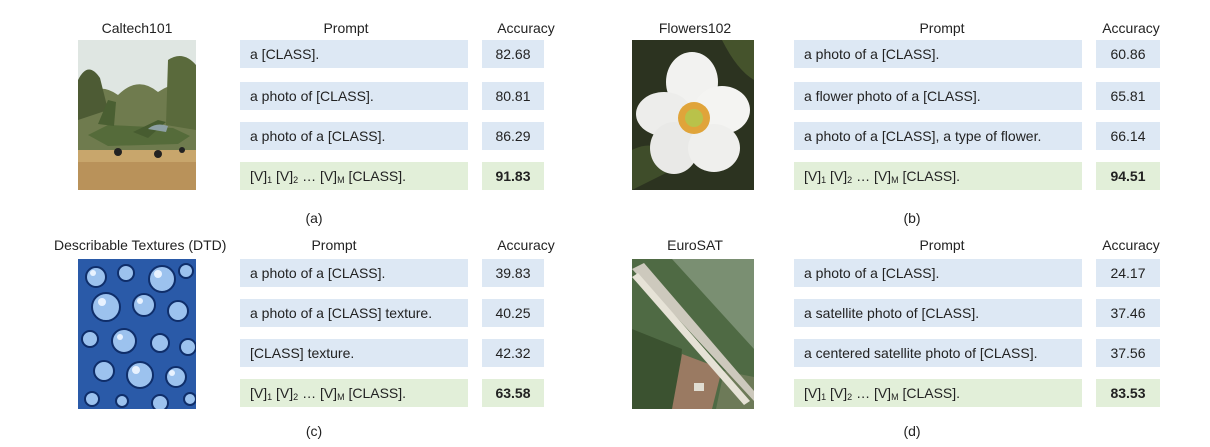 This screenshot has height=447, width=1210. What do you see at coordinates (1128, 393) in the screenshot?
I see `learned-accuracy-cell: 83.53` at bounding box center [1128, 393].